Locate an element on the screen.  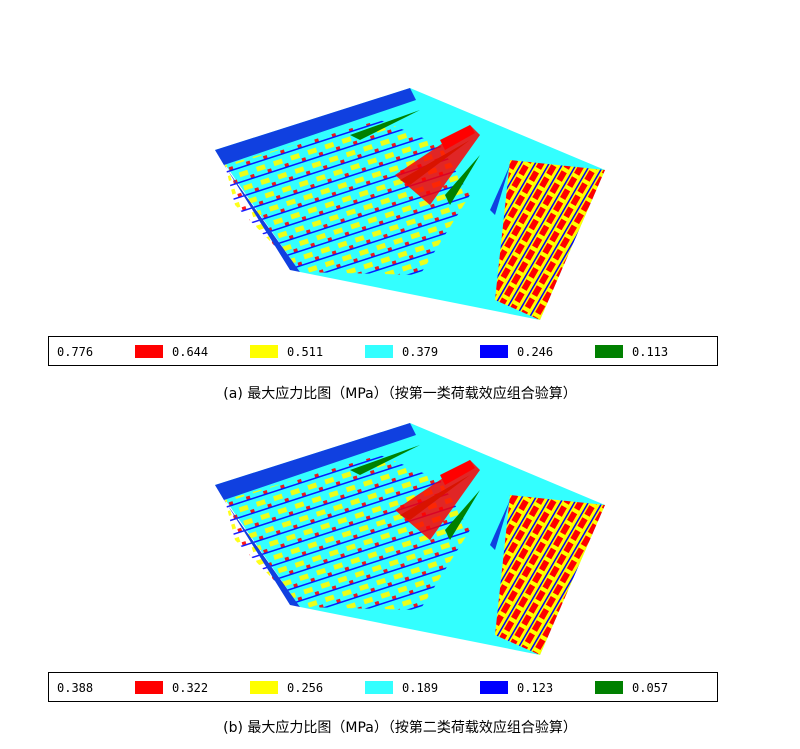
legend: 0.776 0.644 0.511 0.379 0.246 0.113 is located at coordinates (383, 351).